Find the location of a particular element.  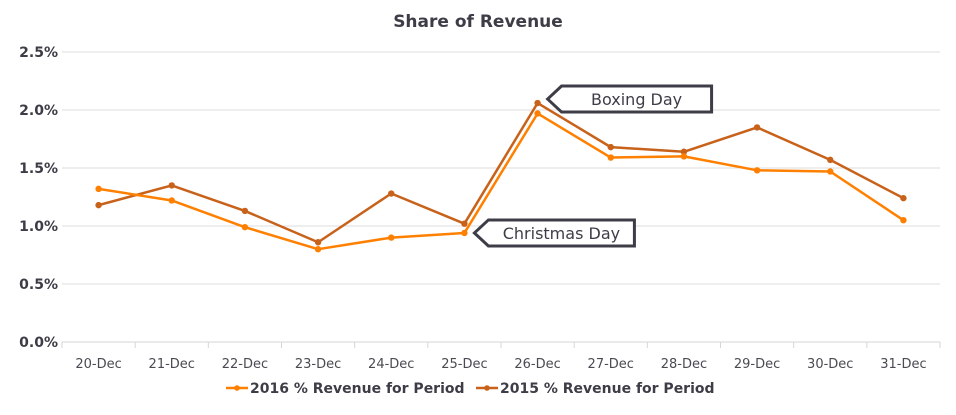

x-tick-label: 20-Dec is located at coordinates (98, 364).